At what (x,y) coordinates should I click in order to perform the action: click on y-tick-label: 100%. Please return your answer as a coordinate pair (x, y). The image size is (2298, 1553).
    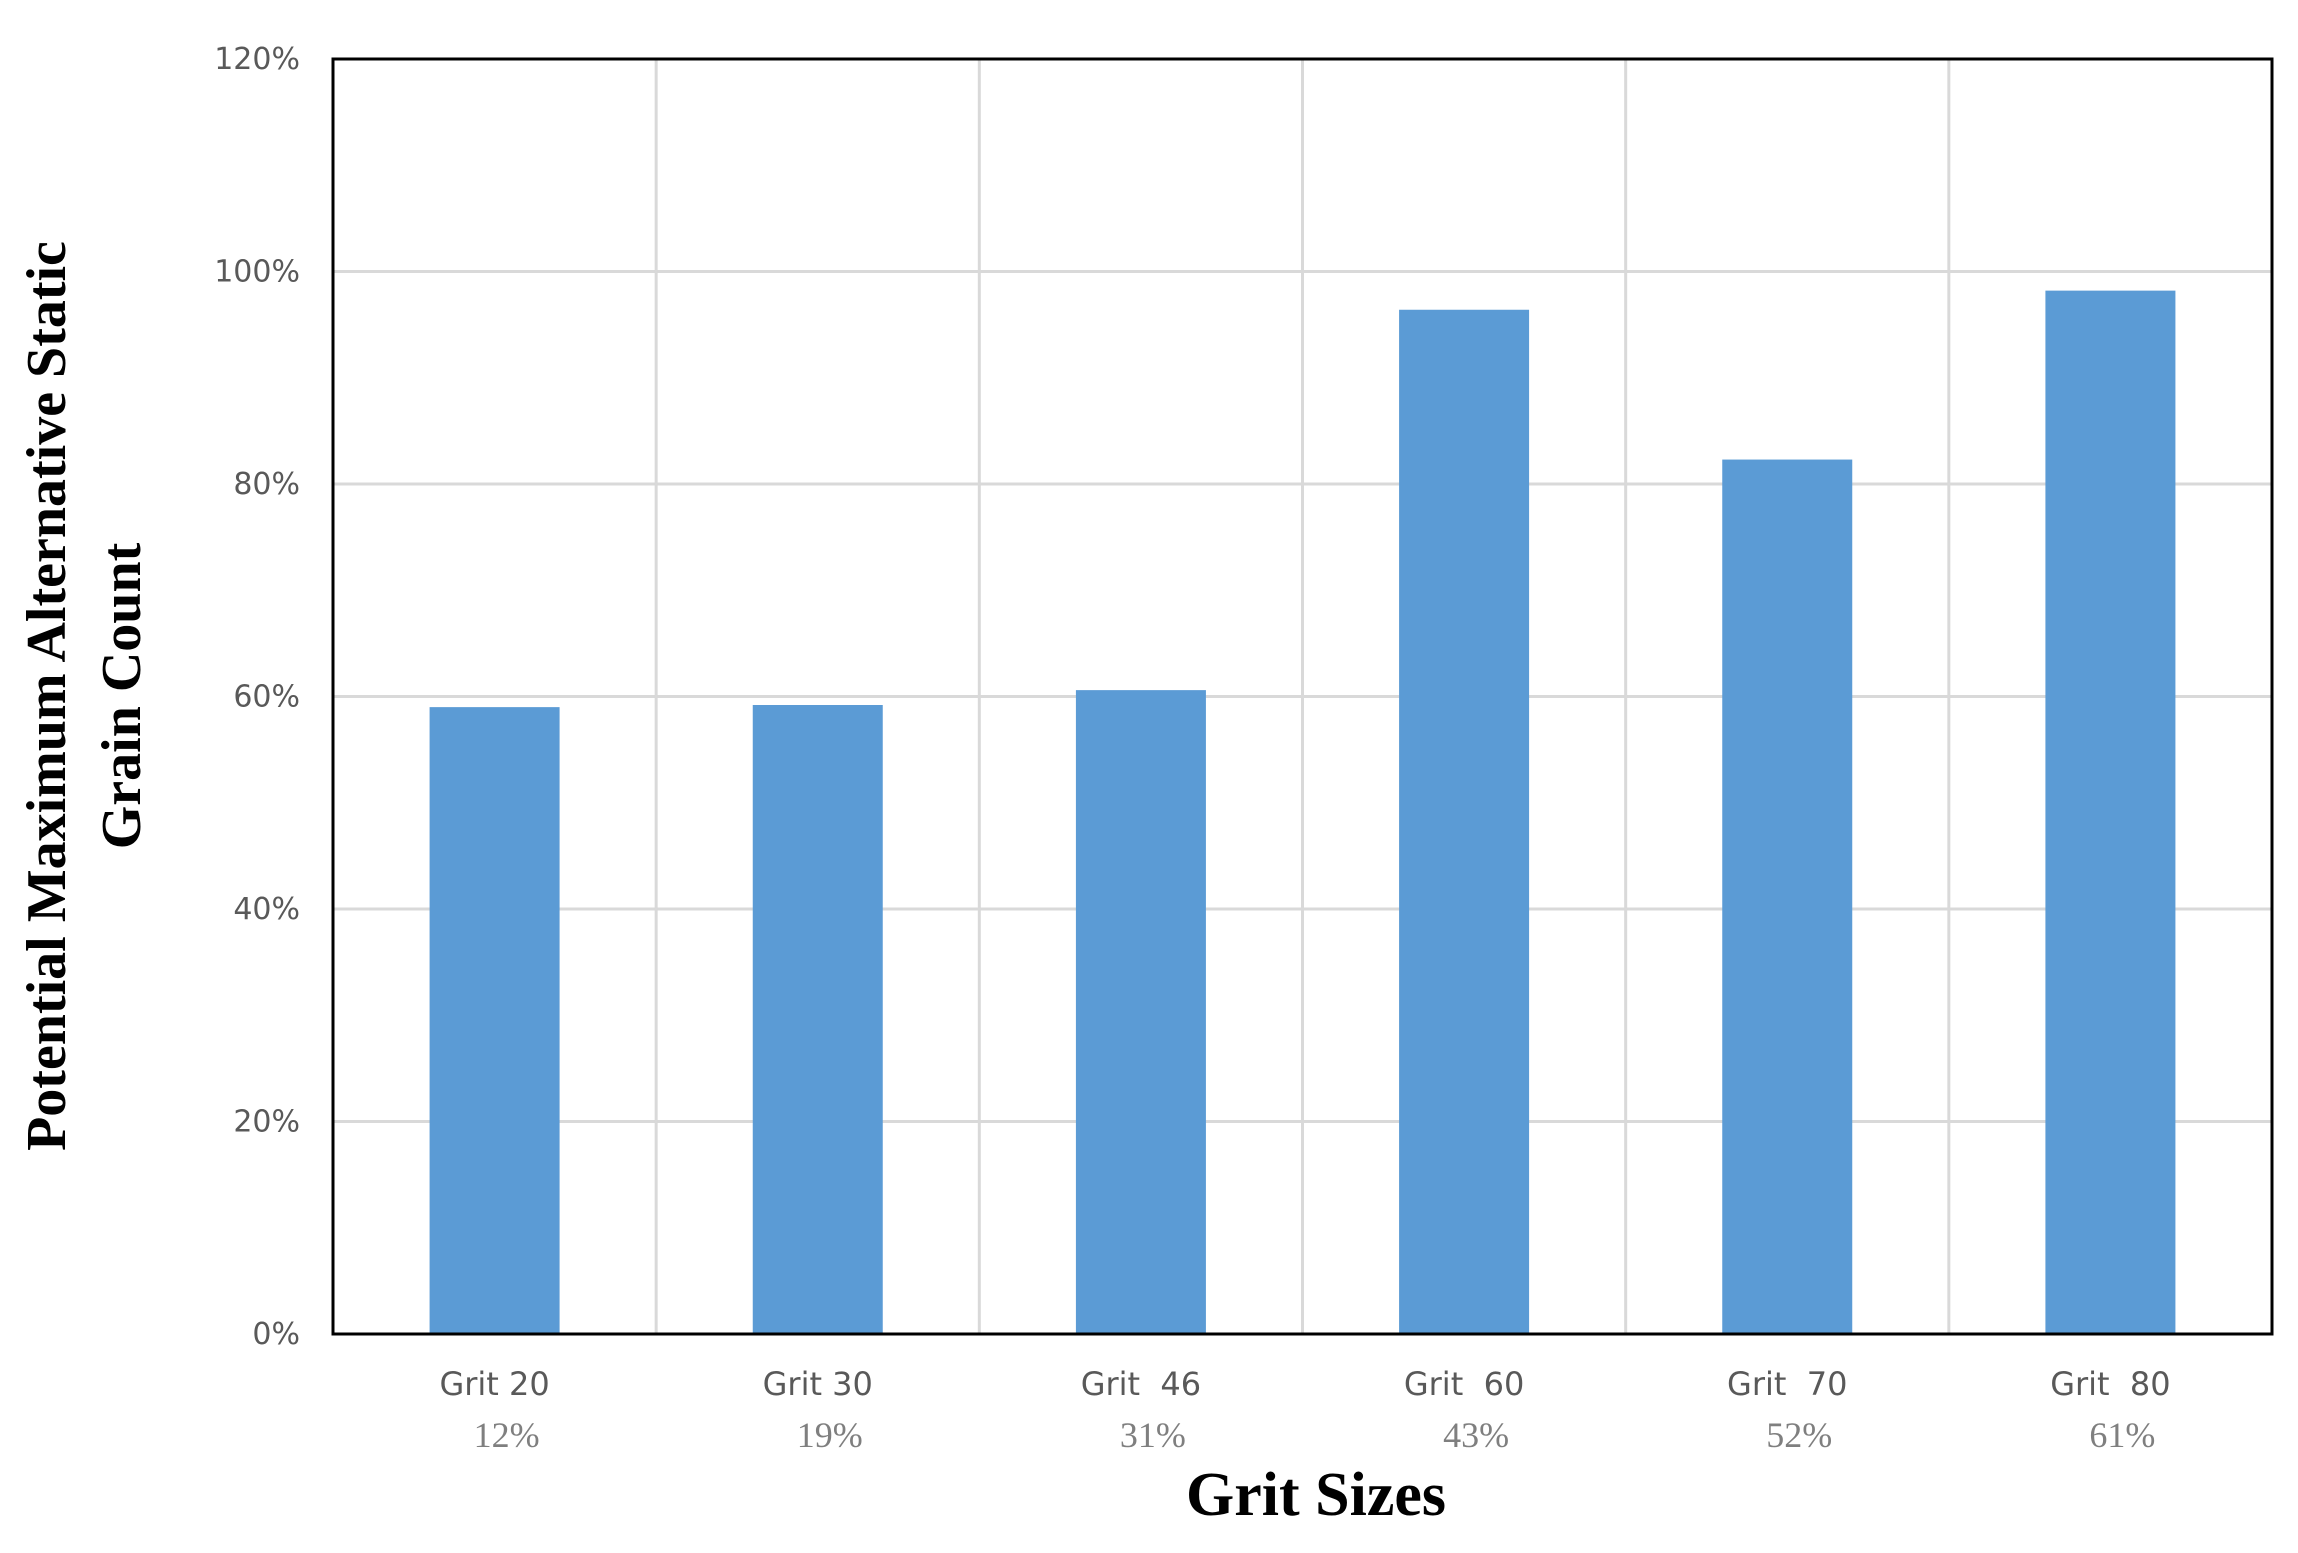
    Looking at the image, I should click on (257, 272).